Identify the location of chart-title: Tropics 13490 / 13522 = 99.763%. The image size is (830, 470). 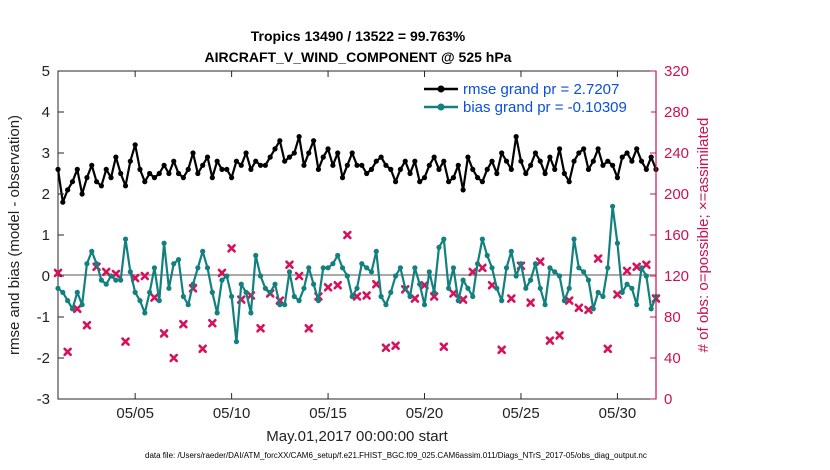
(358, 36).